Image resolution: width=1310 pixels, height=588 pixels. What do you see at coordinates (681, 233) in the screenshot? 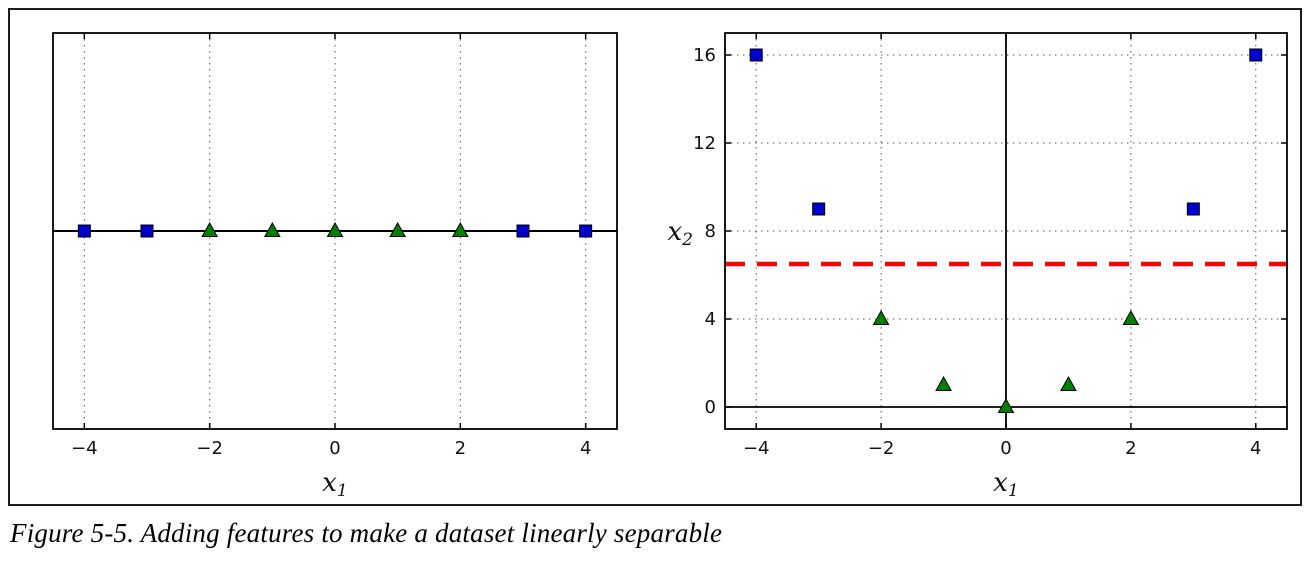
I see `y-axis-label: x2` at bounding box center [681, 233].